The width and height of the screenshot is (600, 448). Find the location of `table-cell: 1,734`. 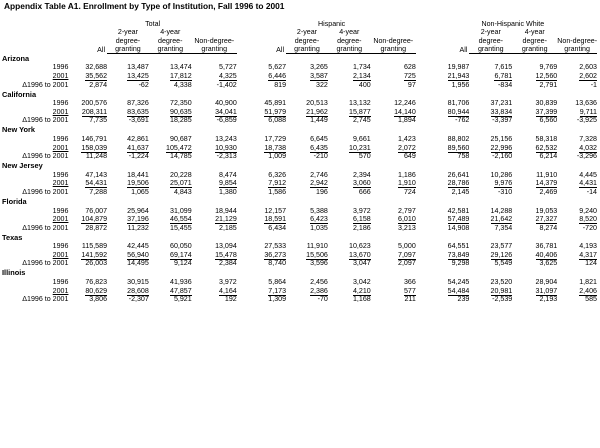

table-cell: 1,734 is located at coordinates (349, 67).